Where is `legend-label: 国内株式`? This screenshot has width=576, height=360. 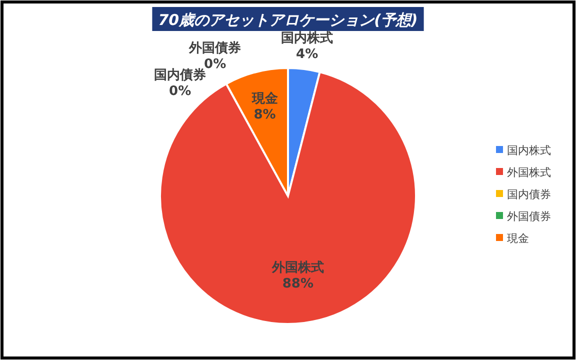
legend-label: 国内株式 is located at coordinates (529, 150).